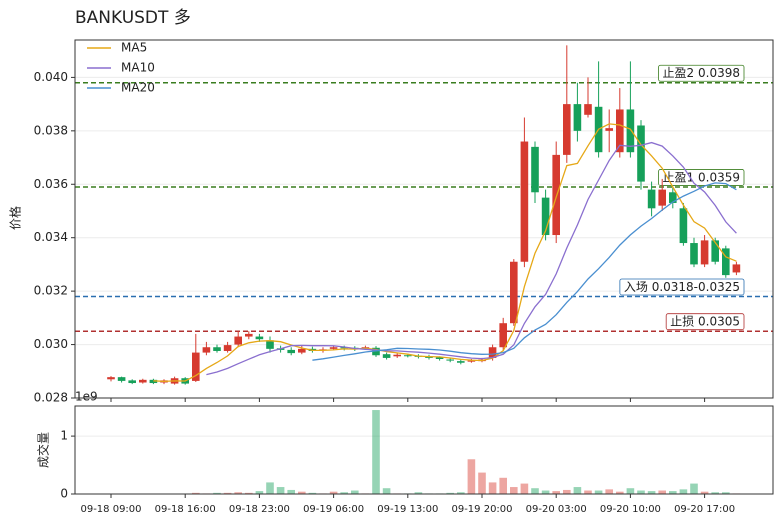 The width and height of the screenshot is (782, 526). Describe the element at coordinates (51, 344) in the screenshot. I see `y-tick-label: 0.030` at that location.